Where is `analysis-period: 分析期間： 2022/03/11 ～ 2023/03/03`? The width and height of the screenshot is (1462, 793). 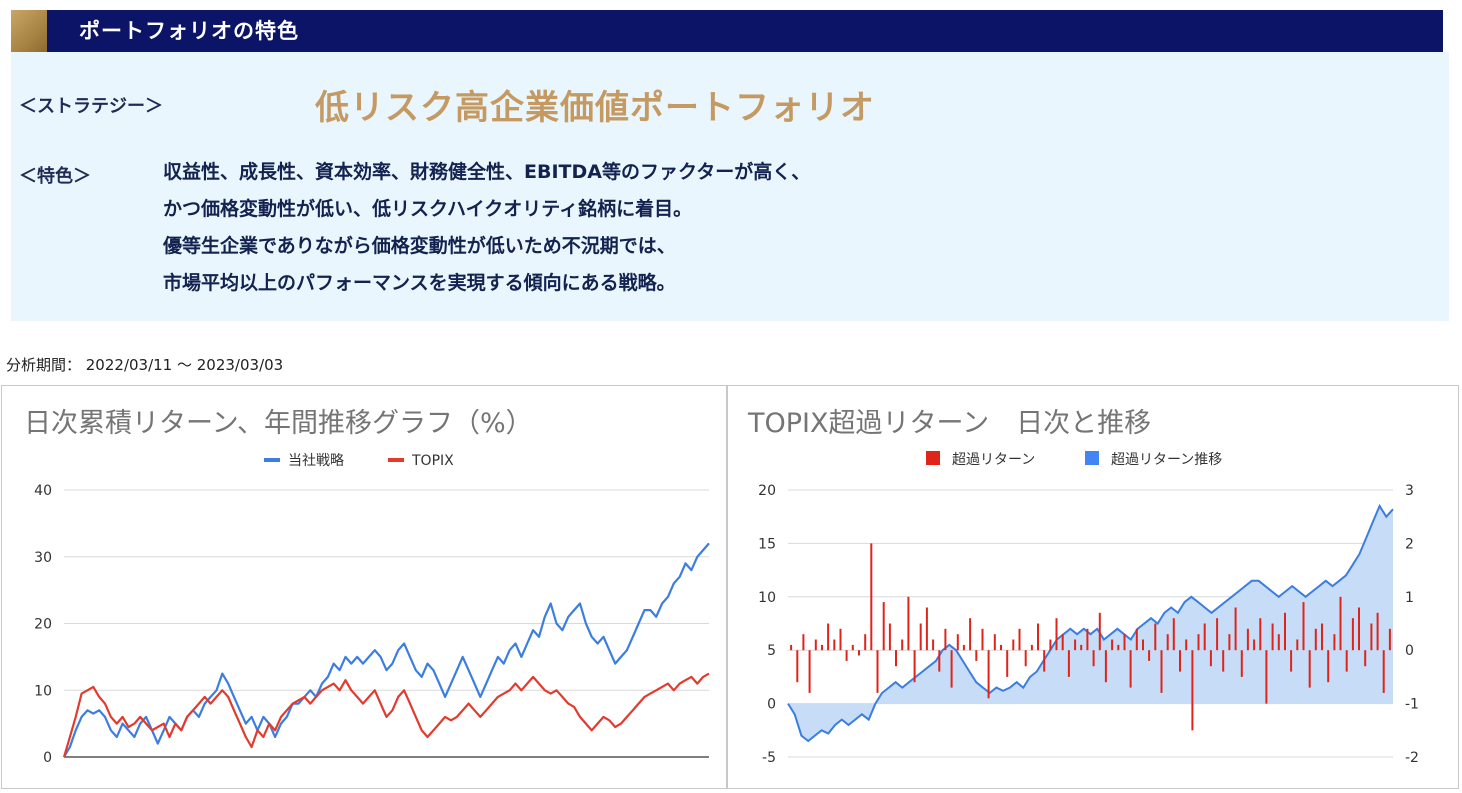
analysis-period: 分析期間： 2022/03/11 ～ 2023/03/03 is located at coordinates (145, 365).